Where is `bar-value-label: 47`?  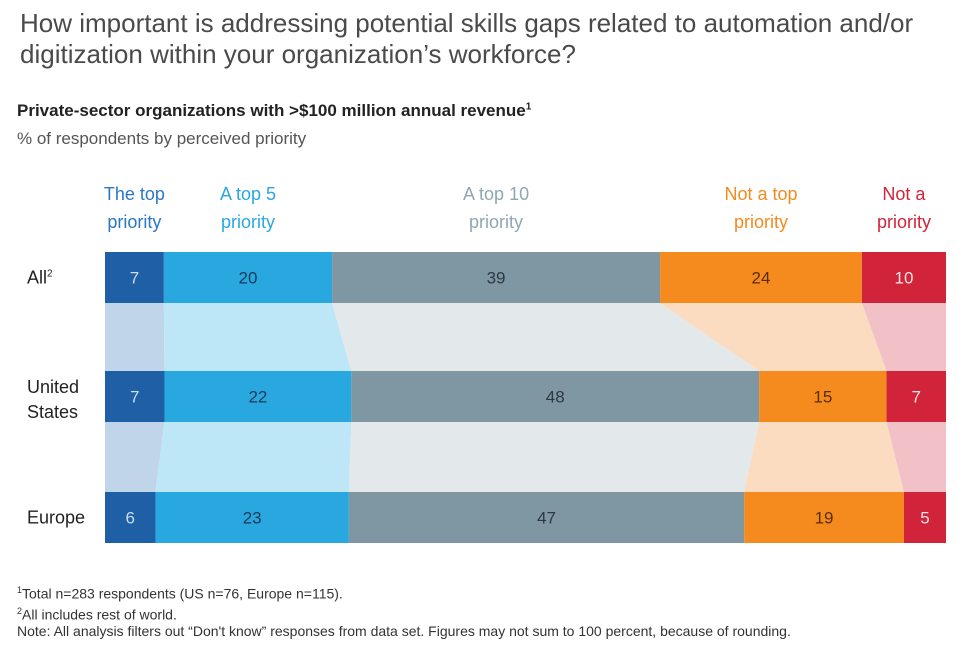 bar-value-label: 47 is located at coordinates (546, 518).